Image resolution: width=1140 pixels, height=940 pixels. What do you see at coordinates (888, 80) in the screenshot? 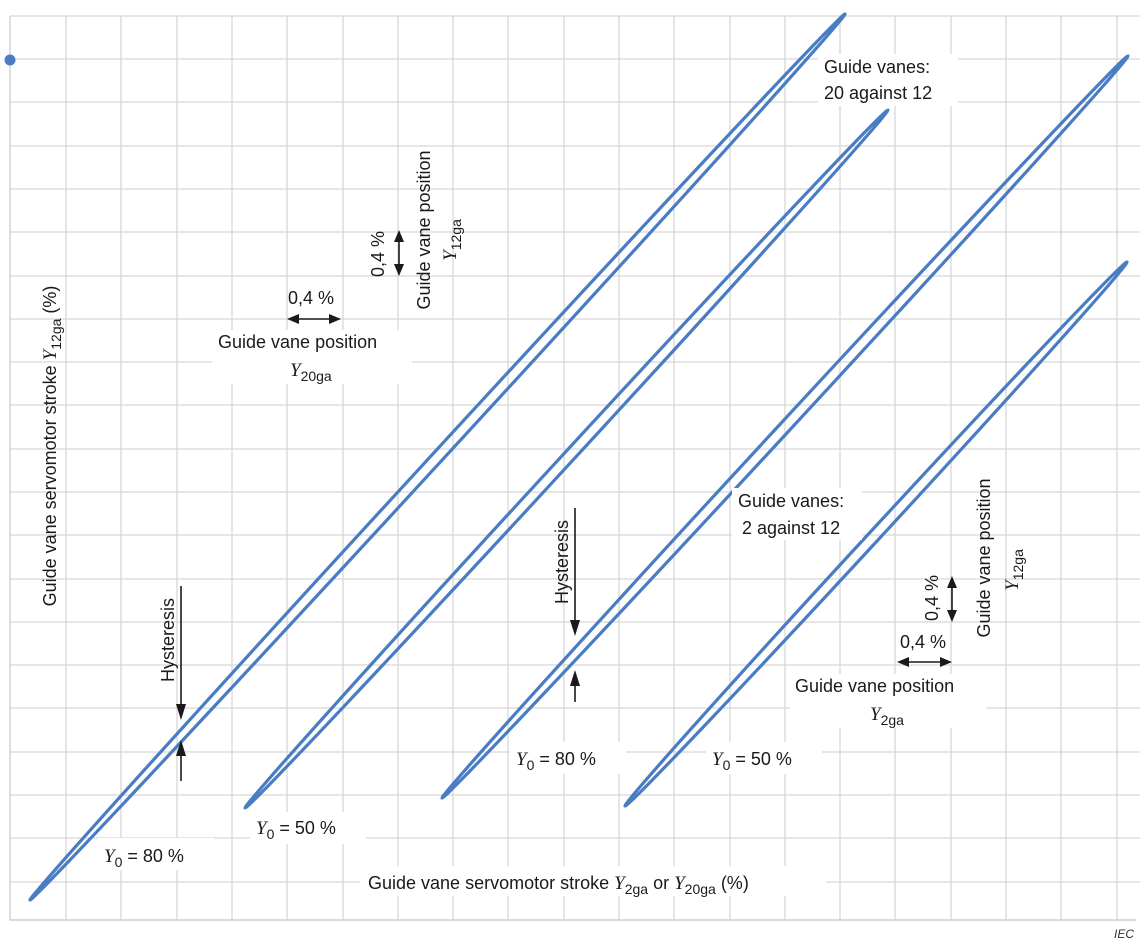
I see `group-label-20-against-12: Guide vanes: 20 against 12` at bounding box center [888, 80].